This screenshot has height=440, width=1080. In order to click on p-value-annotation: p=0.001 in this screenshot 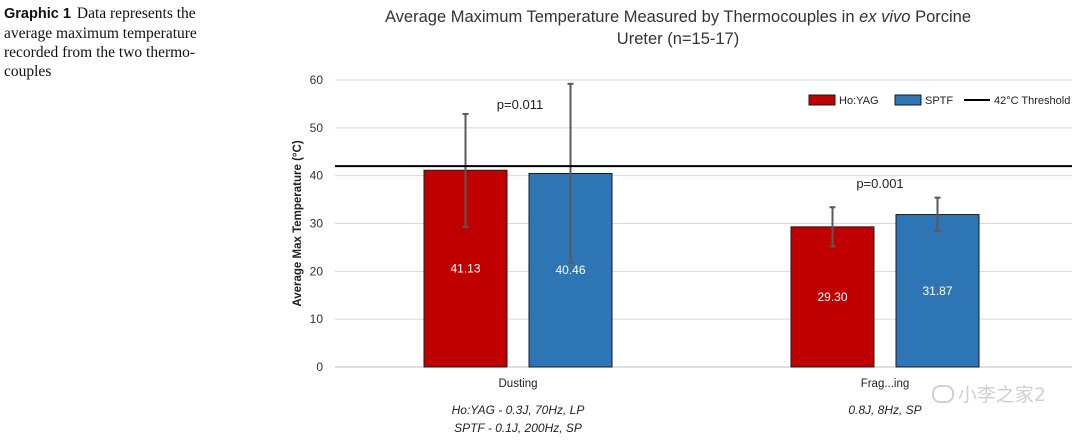, I will do `click(879, 183)`.